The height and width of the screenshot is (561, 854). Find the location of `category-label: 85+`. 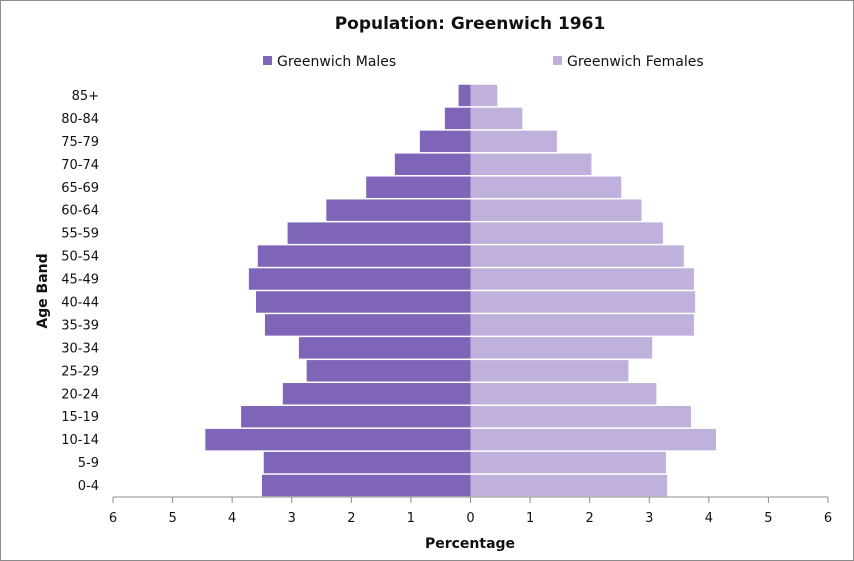

category-label: 85+ is located at coordinates (85, 96).